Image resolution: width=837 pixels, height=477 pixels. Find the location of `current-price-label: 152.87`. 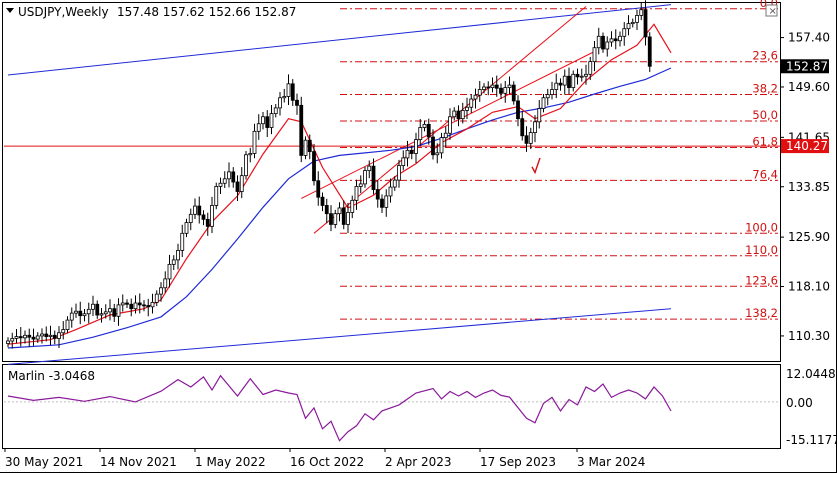

current-price-label: 152.87 is located at coordinates (807, 66).